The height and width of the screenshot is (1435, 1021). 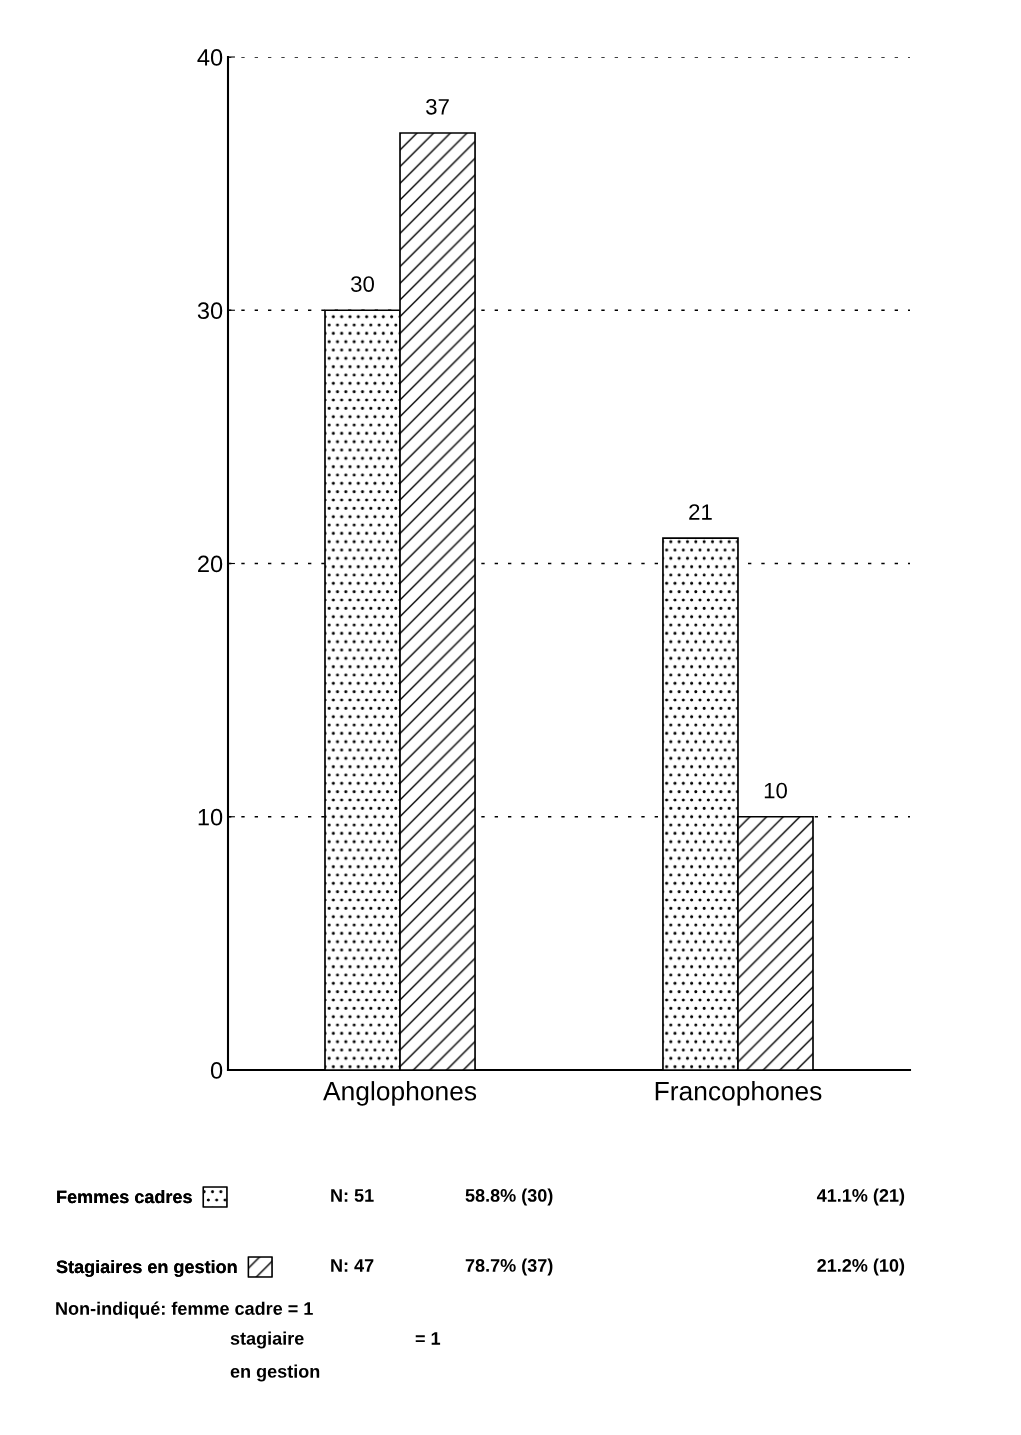 I want to click on text: = 1, so click(x=428, y=1338).